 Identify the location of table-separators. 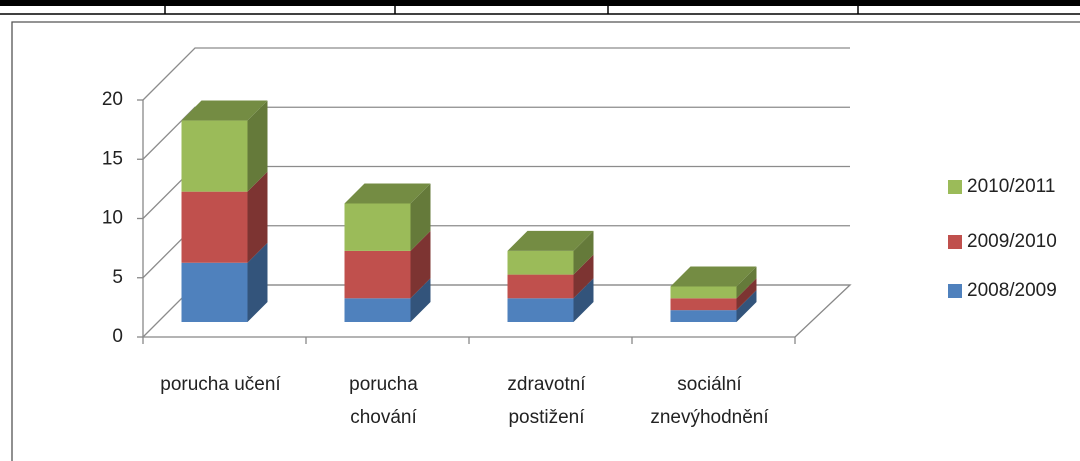
(511, 7).